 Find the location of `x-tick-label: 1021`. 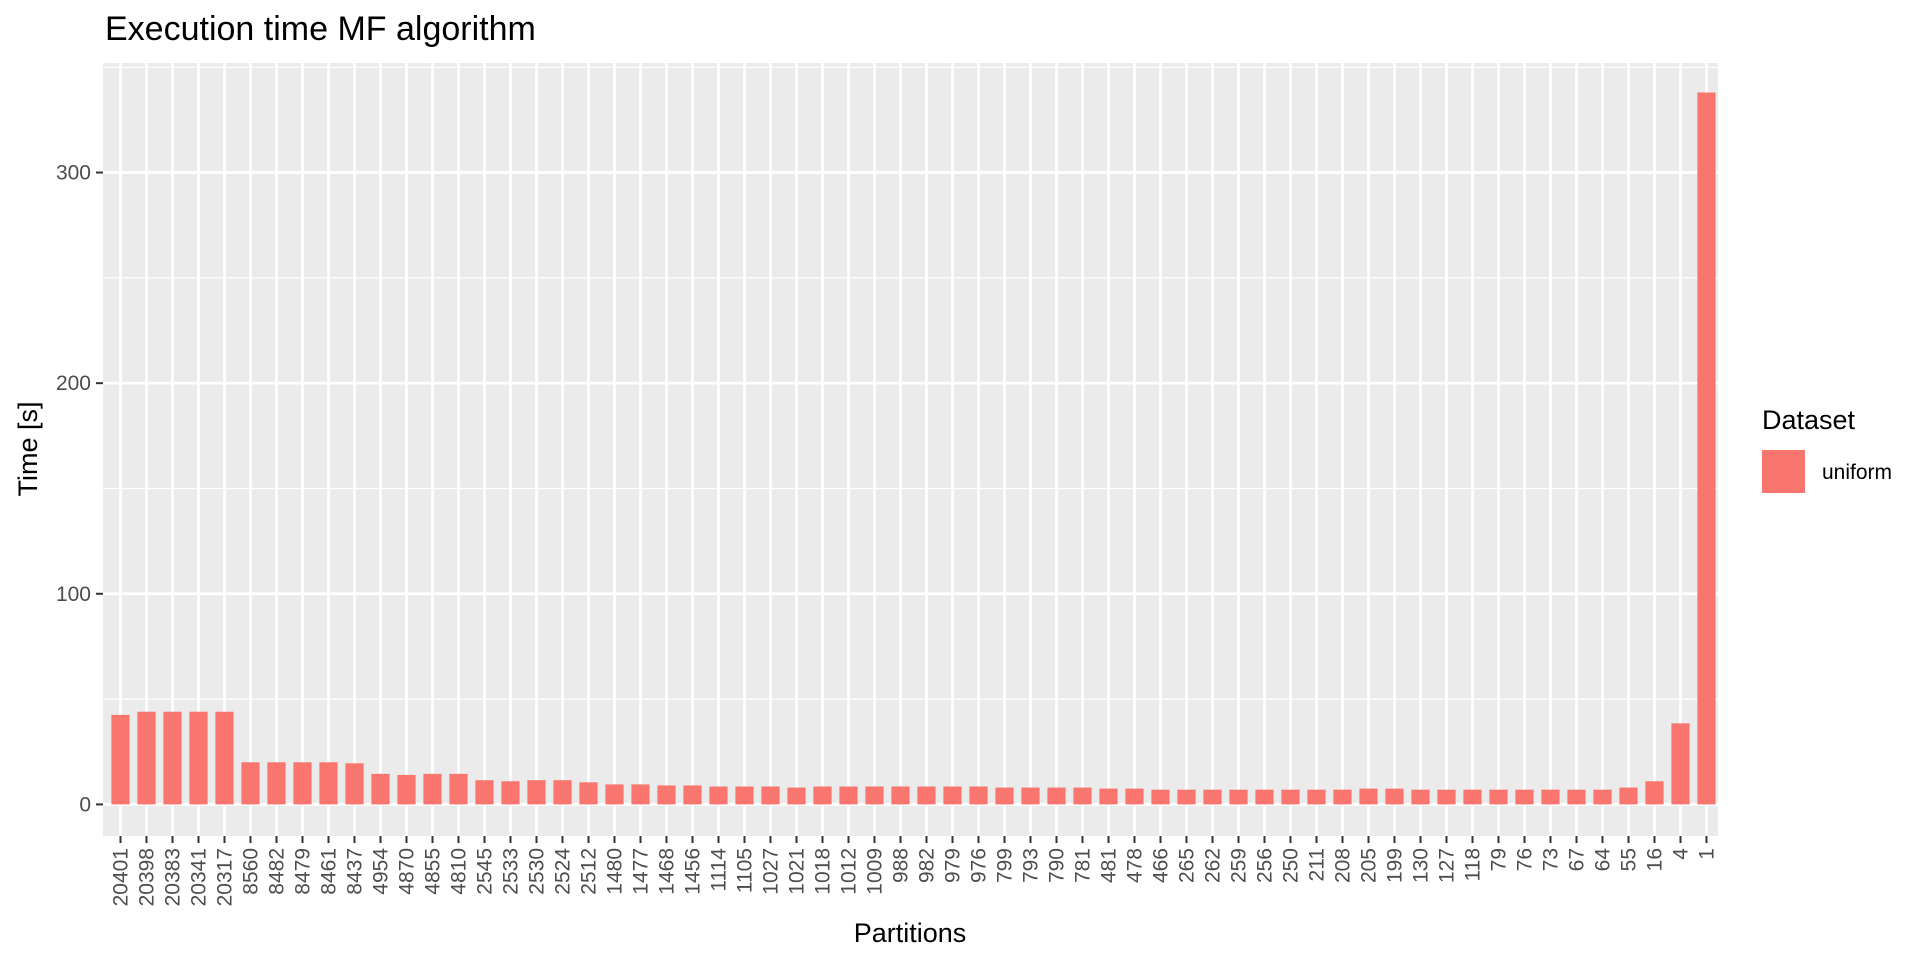

x-tick-label: 1021 is located at coordinates (797, 871).